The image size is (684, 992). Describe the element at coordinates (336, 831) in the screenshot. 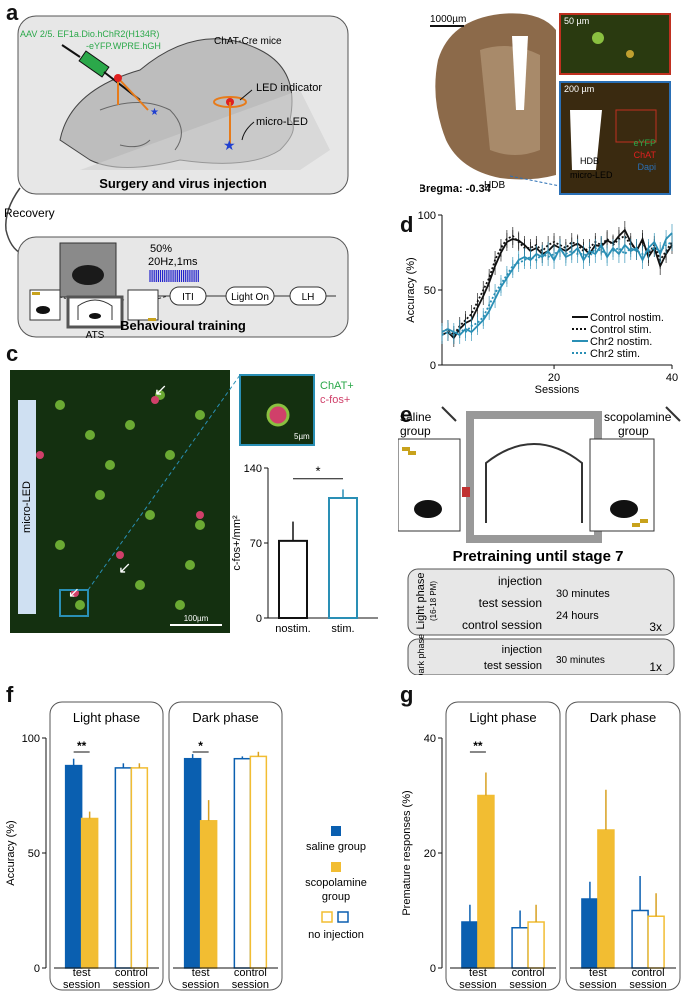

I see `legend-saline-swatch` at that location.